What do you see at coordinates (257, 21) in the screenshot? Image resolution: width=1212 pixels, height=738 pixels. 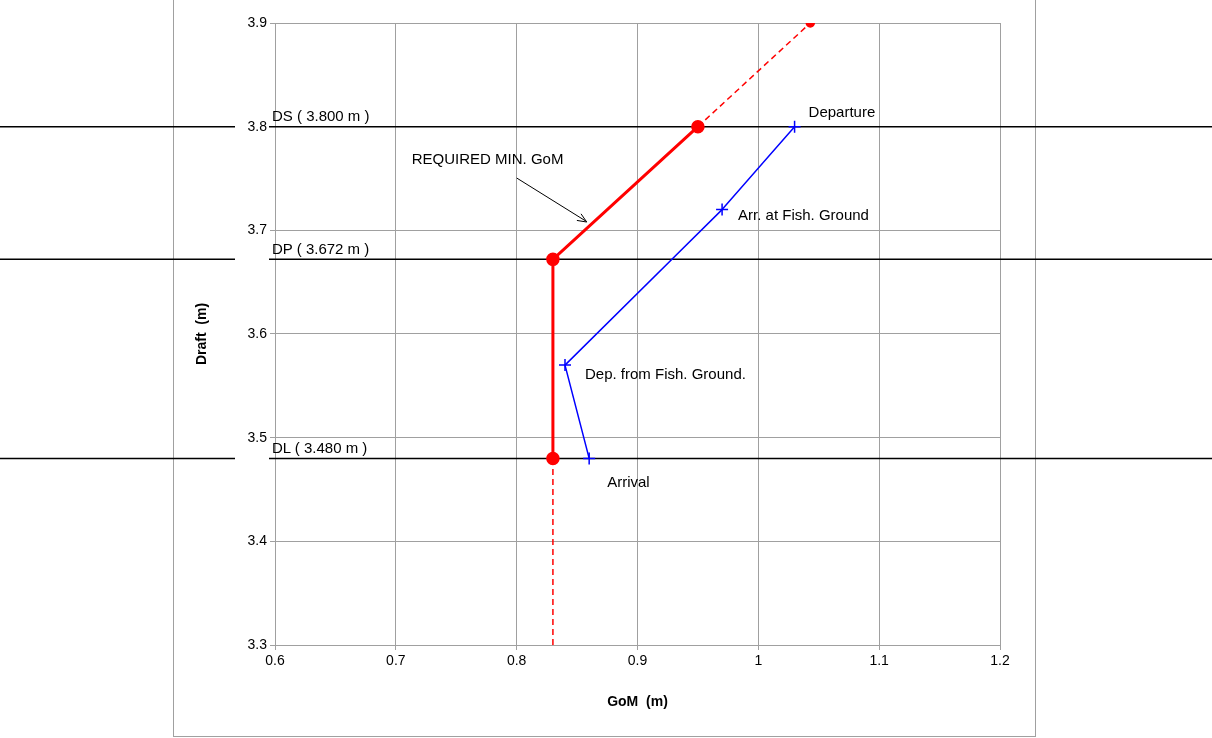 I see `y-tick-label: 3.9` at bounding box center [257, 21].